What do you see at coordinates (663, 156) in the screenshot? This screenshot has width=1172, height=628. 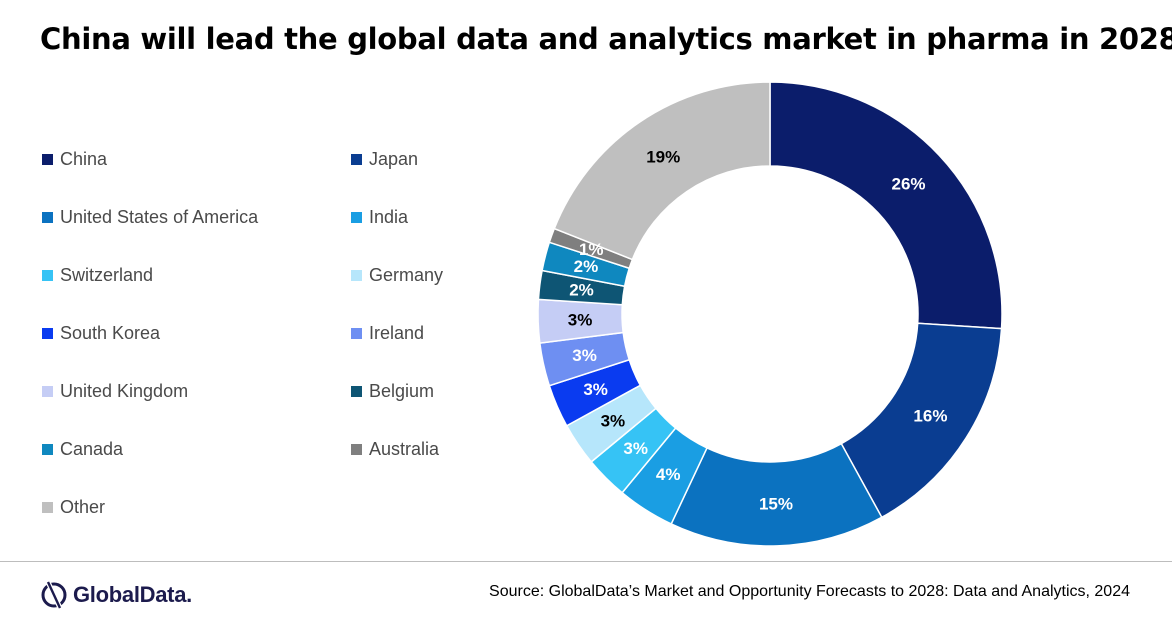 I see `data-label-other: 19%` at bounding box center [663, 156].